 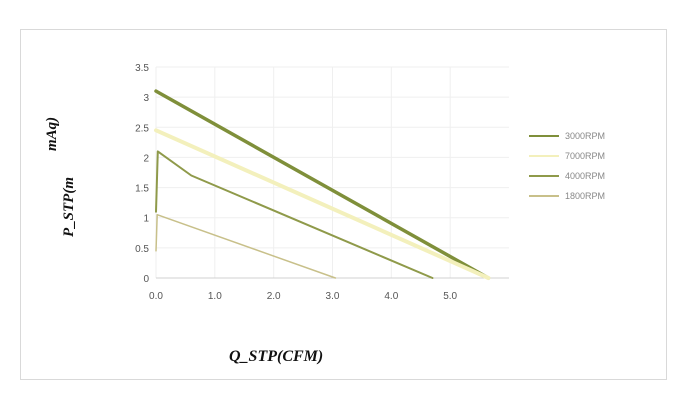 I want to click on series-line-4000rpm, so click(x=294, y=214).